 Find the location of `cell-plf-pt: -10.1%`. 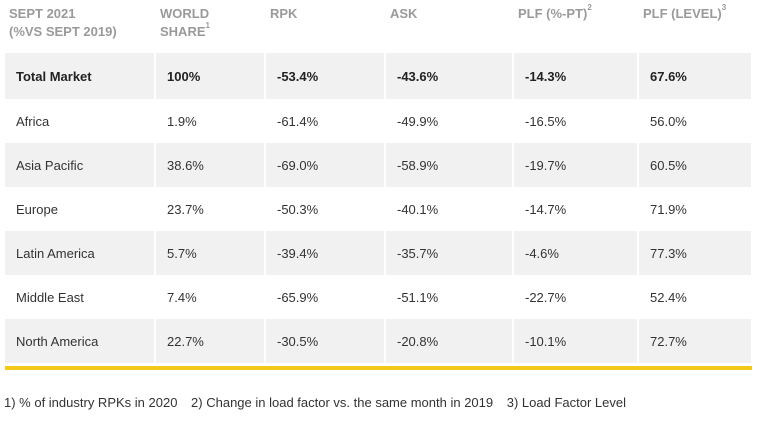

cell-plf-pt: -10.1% is located at coordinates (576, 341).